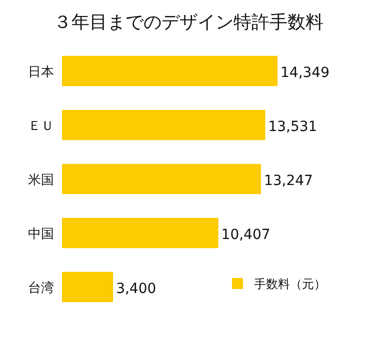 The width and height of the screenshot is (377, 348). Describe the element at coordinates (305, 73) in the screenshot. I see `data-label: 14,349` at that location.